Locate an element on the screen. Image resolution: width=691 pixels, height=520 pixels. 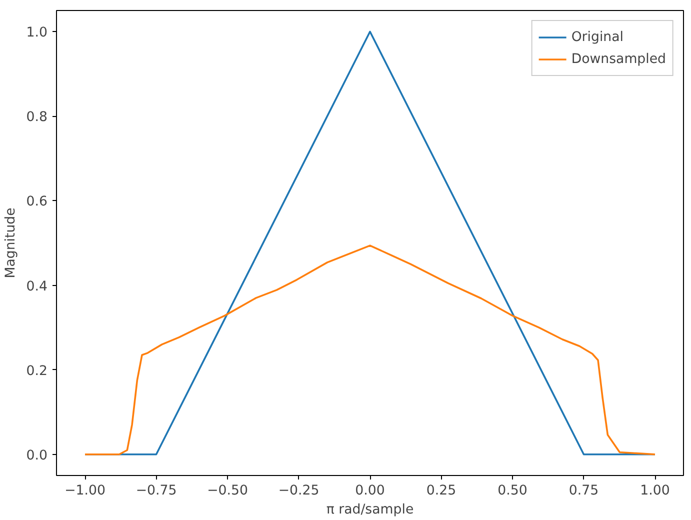
y-tick-label: 0.2 is located at coordinates (37, 371).